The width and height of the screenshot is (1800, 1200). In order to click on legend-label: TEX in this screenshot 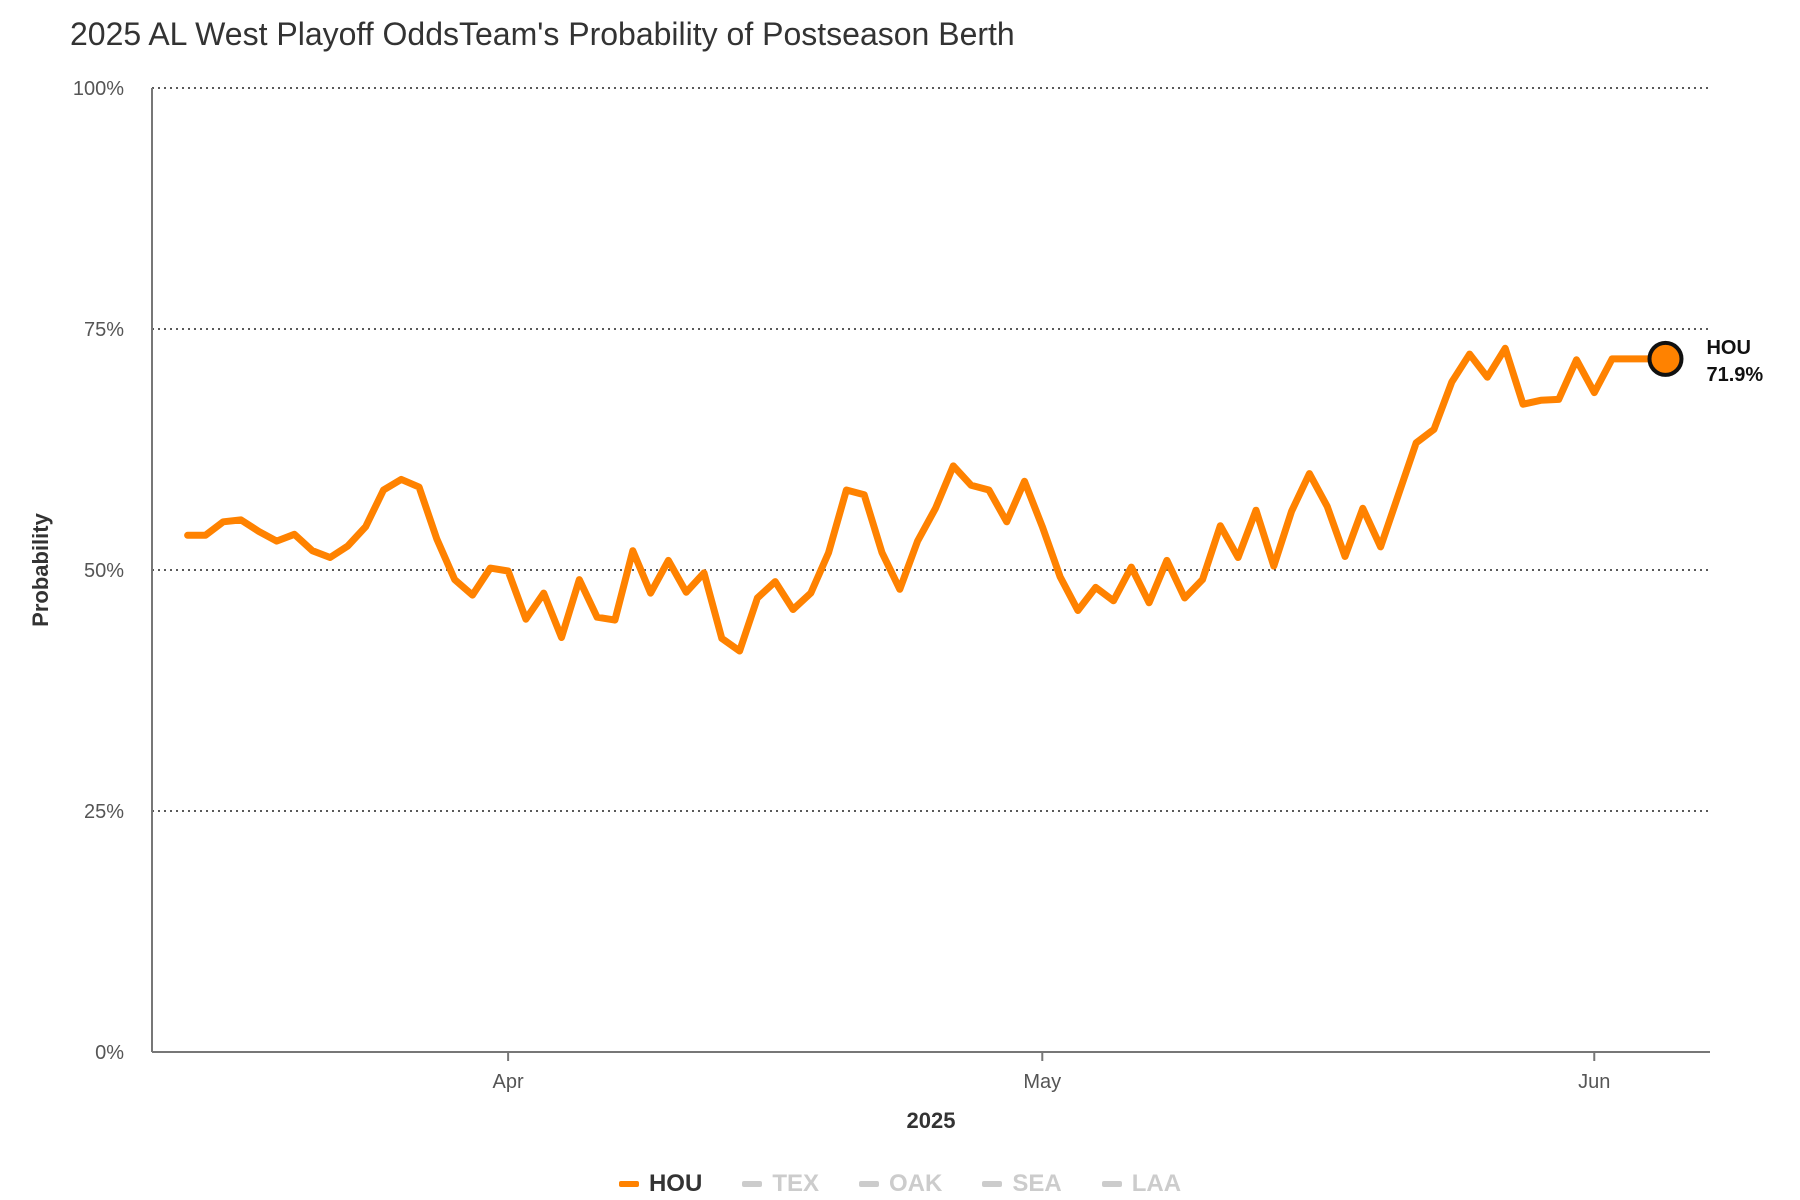, I will do `click(795, 1183)`.